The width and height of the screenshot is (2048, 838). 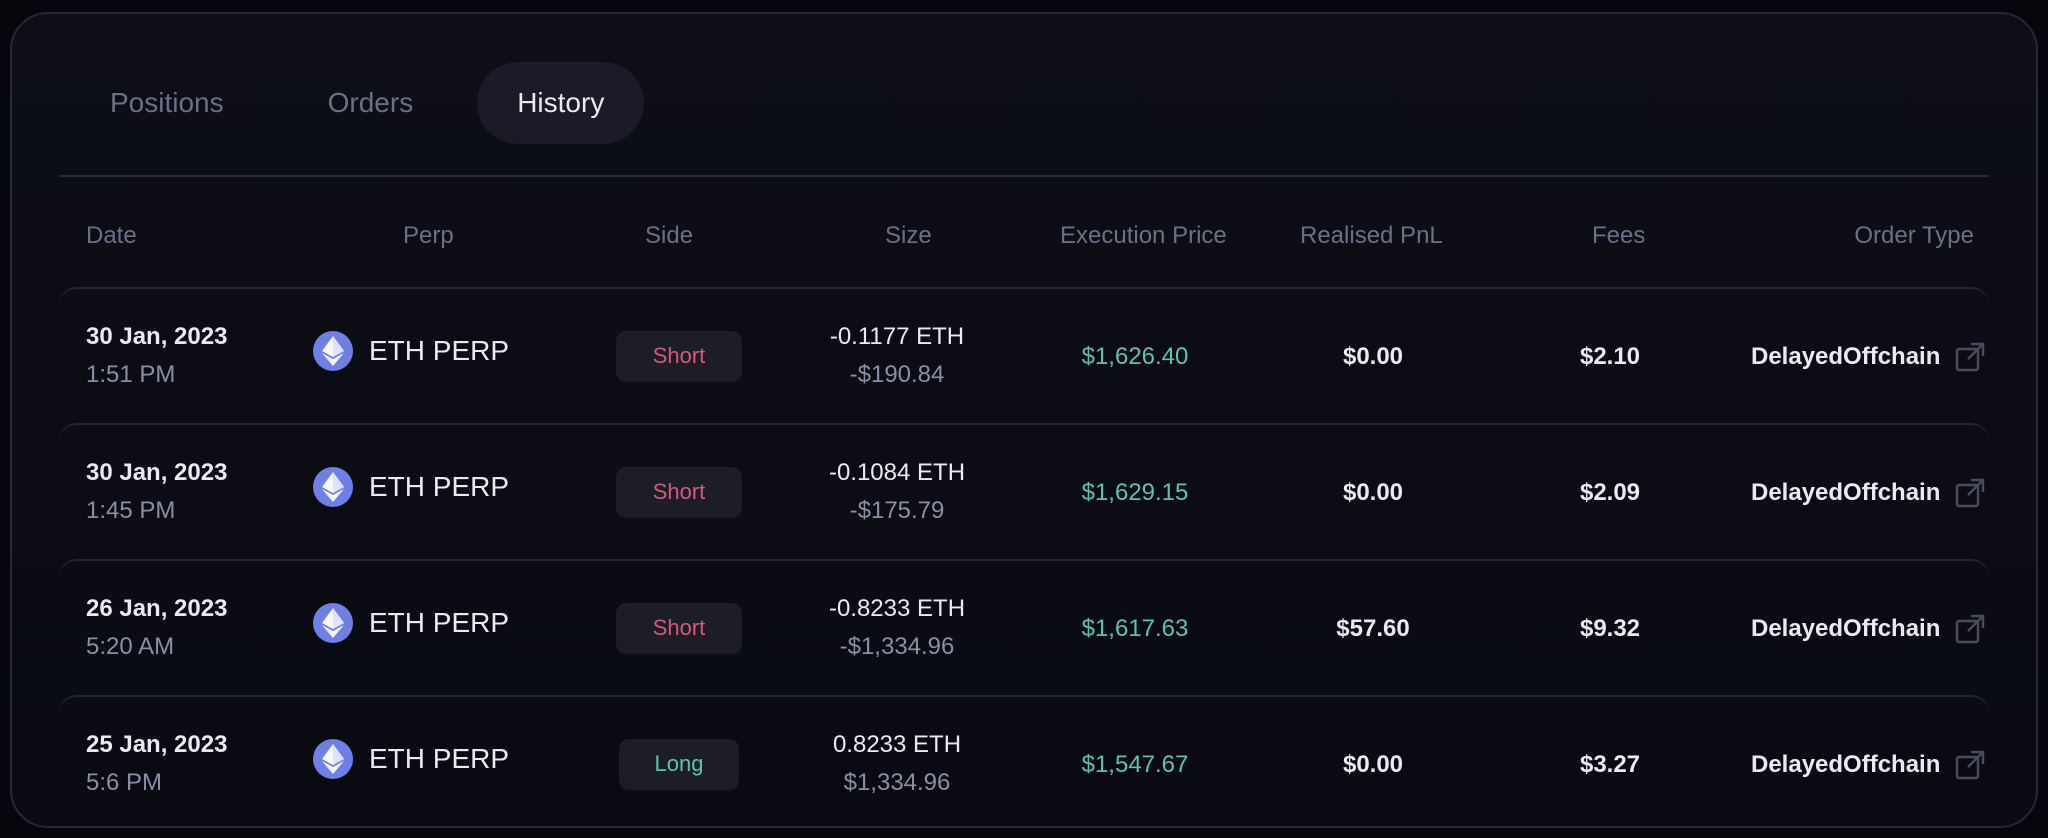 I want to click on column-header-size: Size, so click(x=908, y=235).